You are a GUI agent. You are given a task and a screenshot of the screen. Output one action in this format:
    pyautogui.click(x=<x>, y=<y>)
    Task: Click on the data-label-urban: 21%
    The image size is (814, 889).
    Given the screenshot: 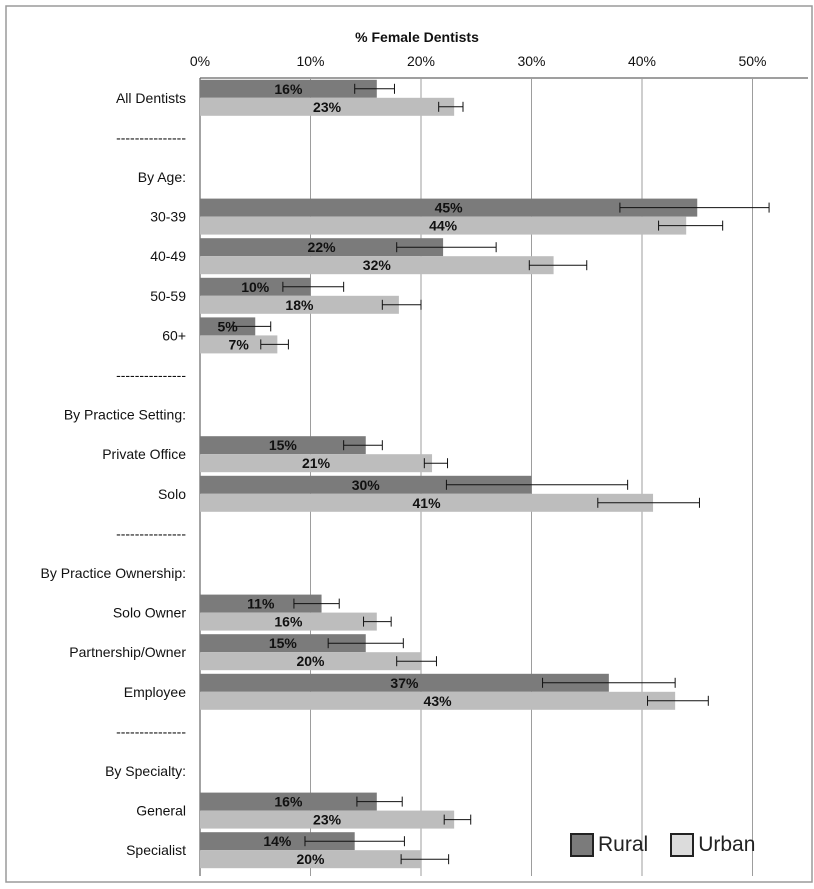 What is the action you would take?
    pyautogui.click(x=316, y=463)
    